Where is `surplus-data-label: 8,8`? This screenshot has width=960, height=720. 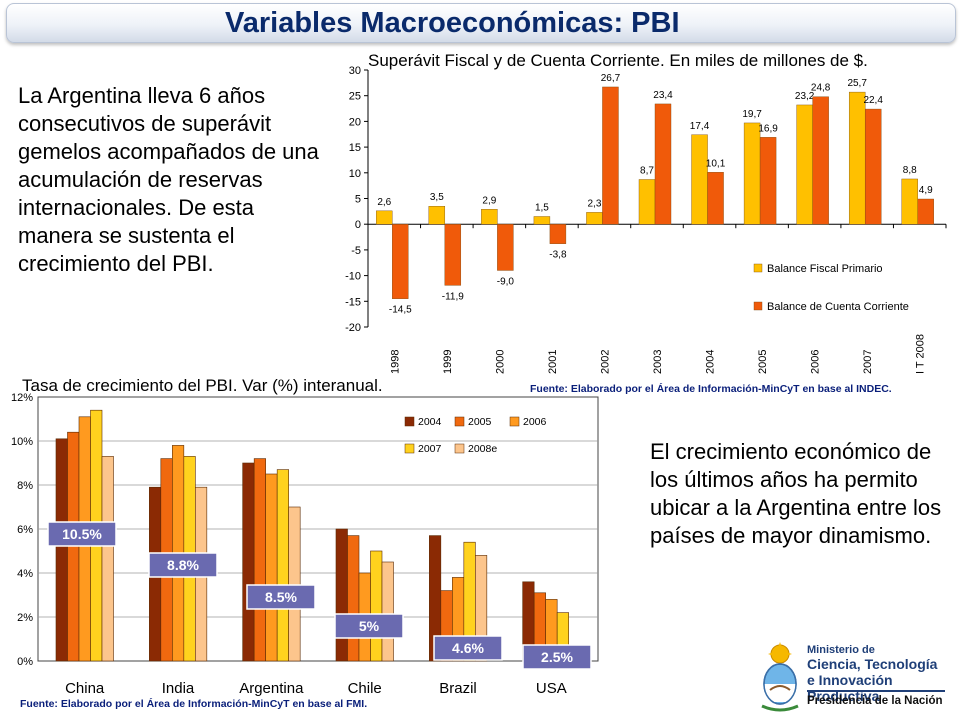 surplus-data-label: 8,8 is located at coordinates (910, 170).